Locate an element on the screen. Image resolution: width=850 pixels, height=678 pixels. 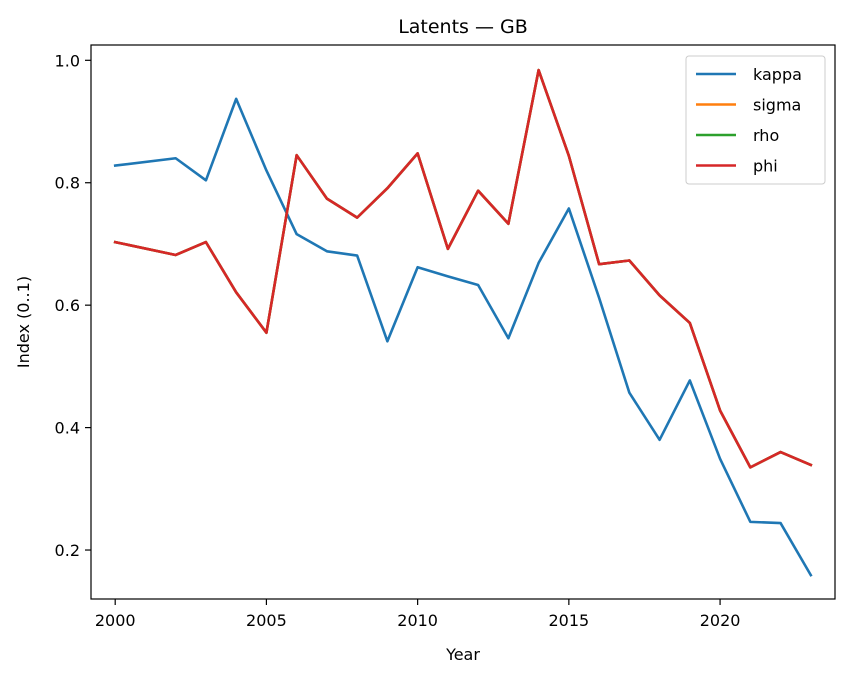
legend: kappa sigma rho phi is located at coordinates (755, 120).